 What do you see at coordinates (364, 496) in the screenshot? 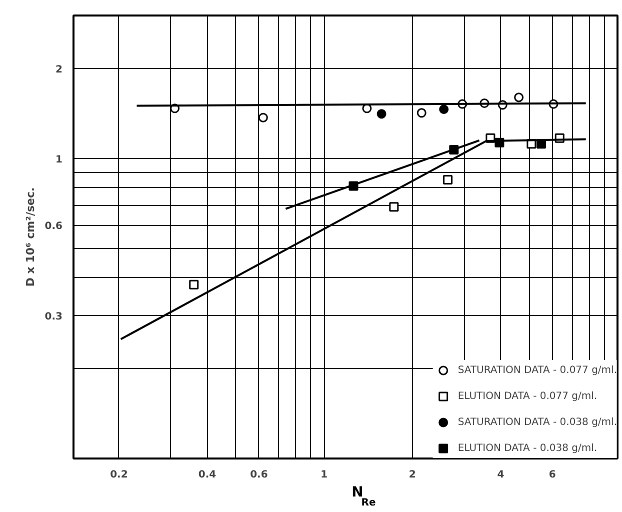
I see `x-axis-title: NRe` at bounding box center [364, 496].